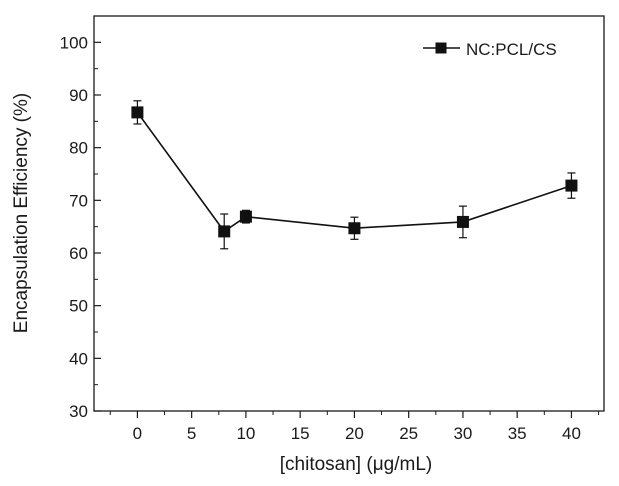  I want to click on y-axis-ticks: 30 40 50 60 70 80 90 100, so click(80, 227).